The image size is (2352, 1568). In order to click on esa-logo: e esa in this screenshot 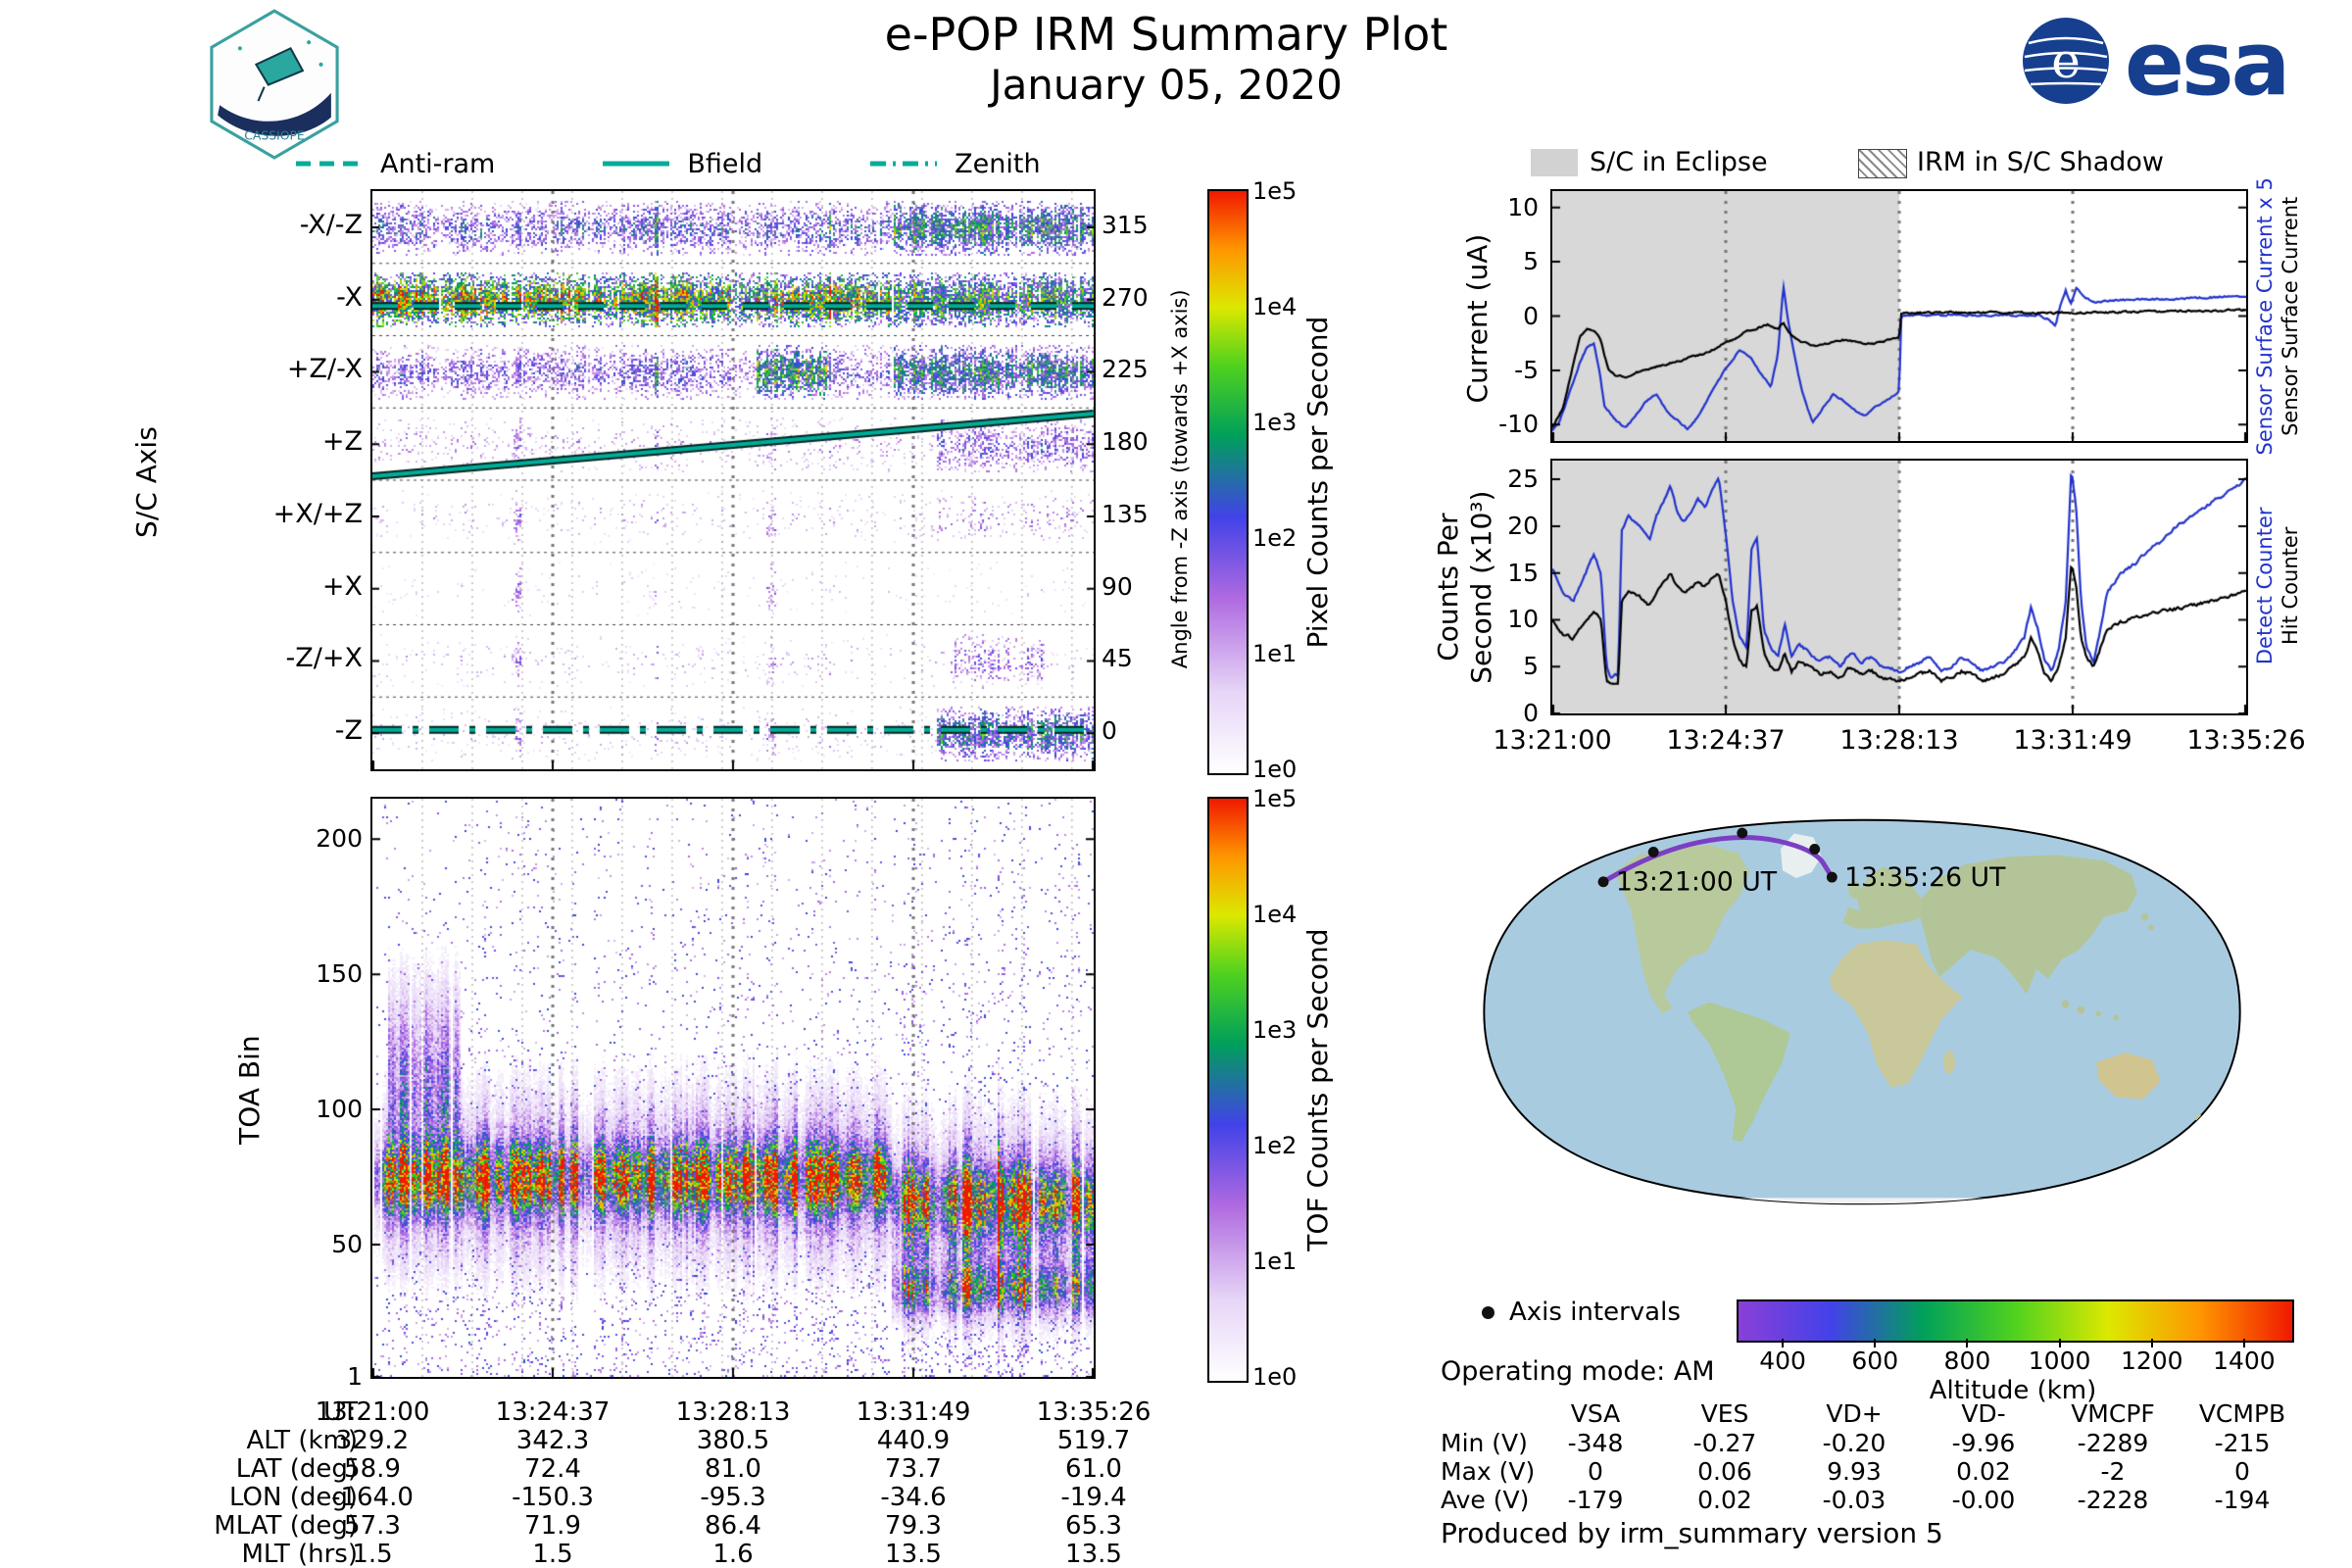, I will do `click(2156, 61)`.